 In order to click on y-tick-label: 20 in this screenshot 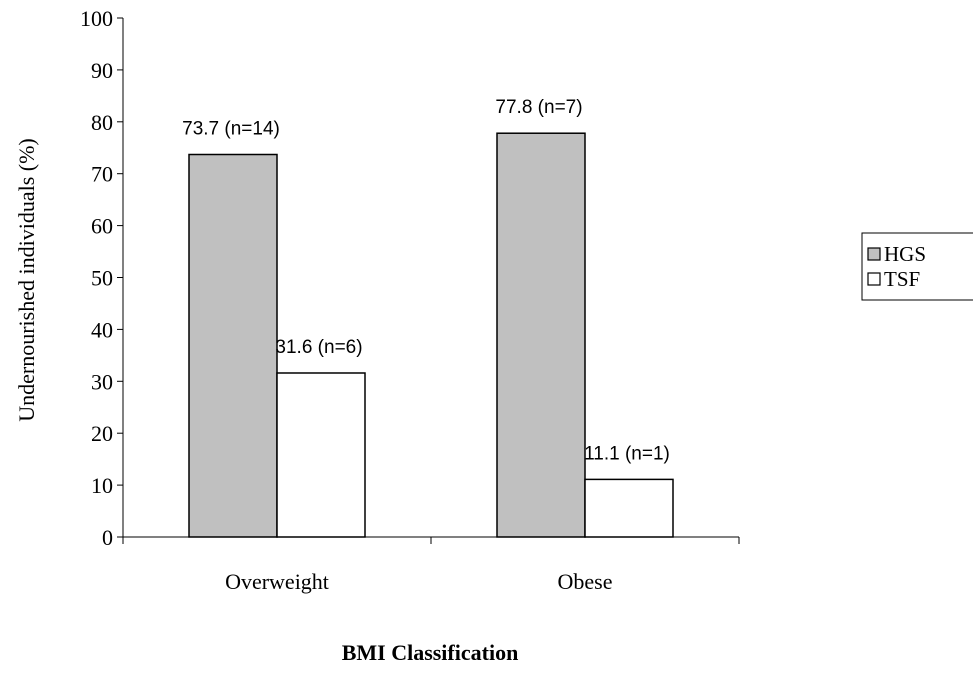, I will do `click(102, 433)`.